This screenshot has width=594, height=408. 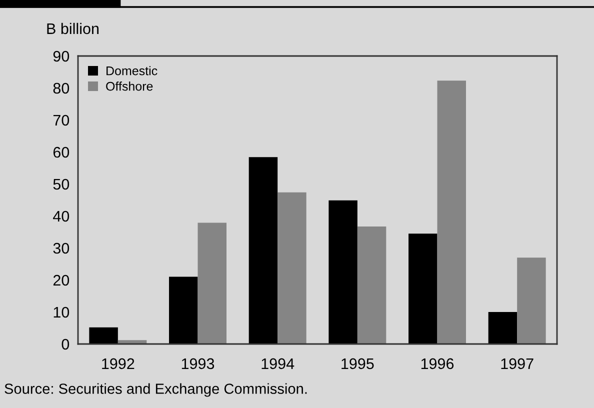 I want to click on x-tick-label: 1996, so click(x=437, y=364).